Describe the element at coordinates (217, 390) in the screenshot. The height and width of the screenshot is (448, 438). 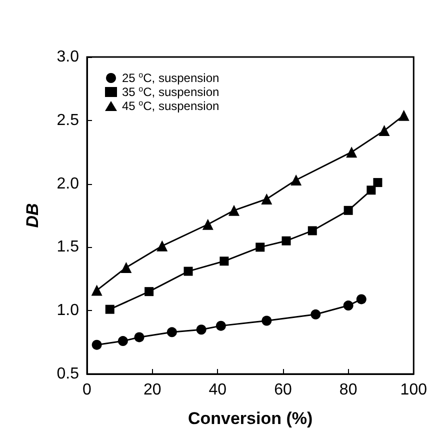
I see `x-tick-label: 40` at that location.